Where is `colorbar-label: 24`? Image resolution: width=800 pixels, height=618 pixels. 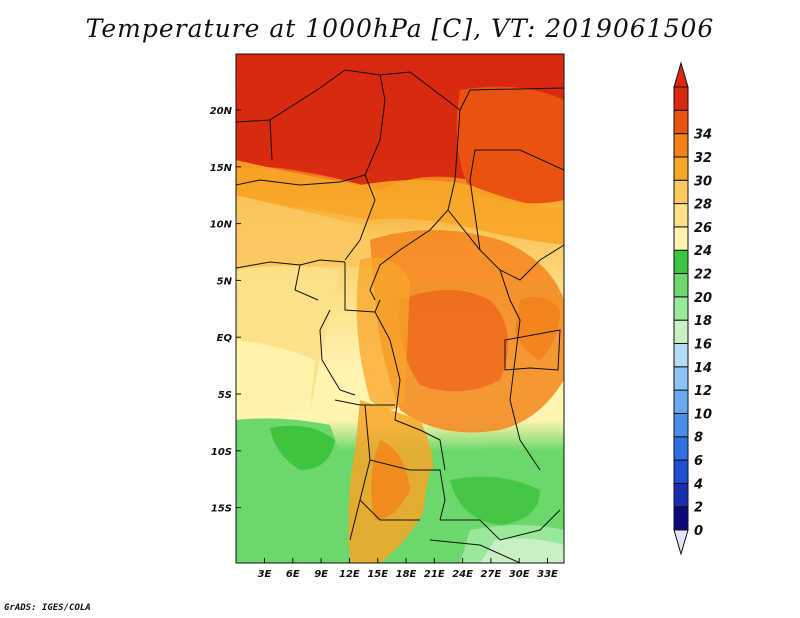
colorbar-label: 24 is located at coordinates (703, 251).